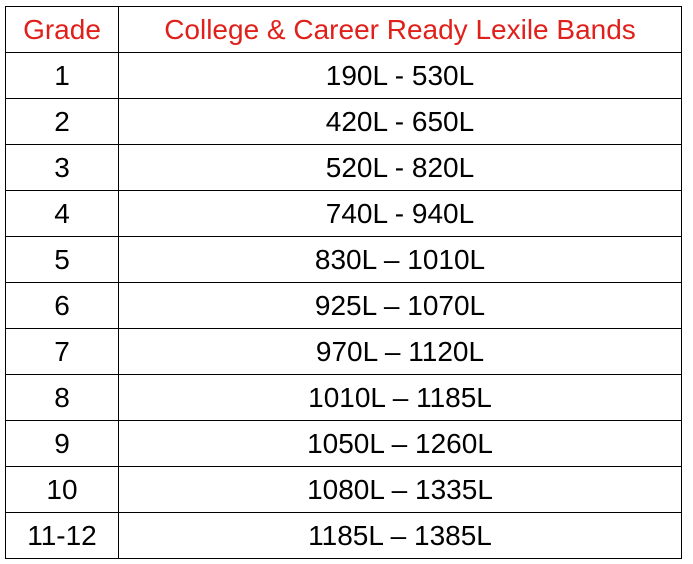  What do you see at coordinates (400, 535) in the screenshot?
I see `lexile-band-cell: 1185L – 1385L` at bounding box center [400, 535].